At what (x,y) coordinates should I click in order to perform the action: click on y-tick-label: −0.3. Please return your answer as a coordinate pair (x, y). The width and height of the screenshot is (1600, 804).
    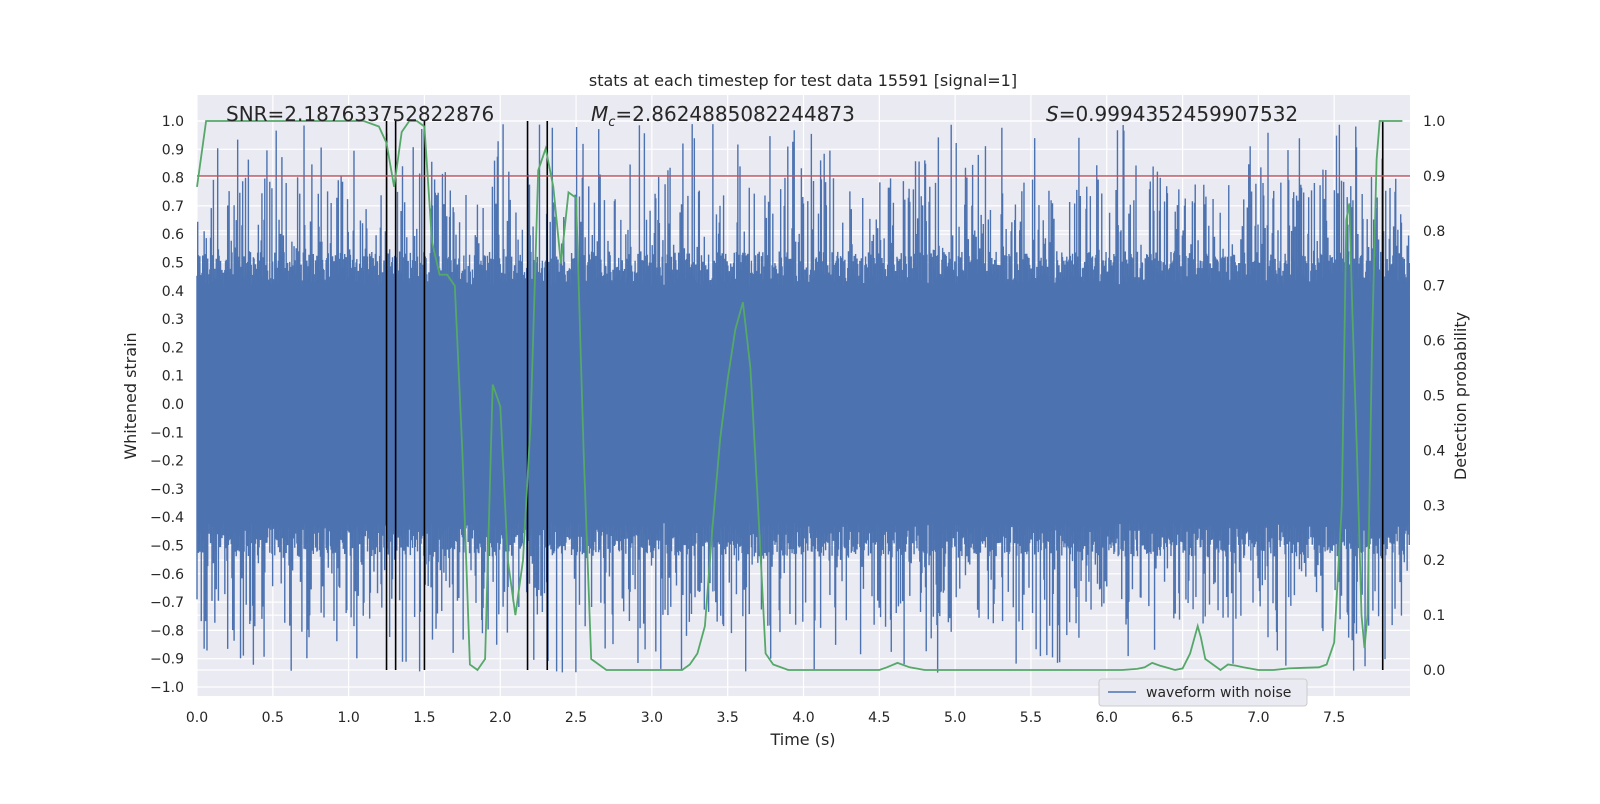
    Looking at the image, I should click on (167, 490).